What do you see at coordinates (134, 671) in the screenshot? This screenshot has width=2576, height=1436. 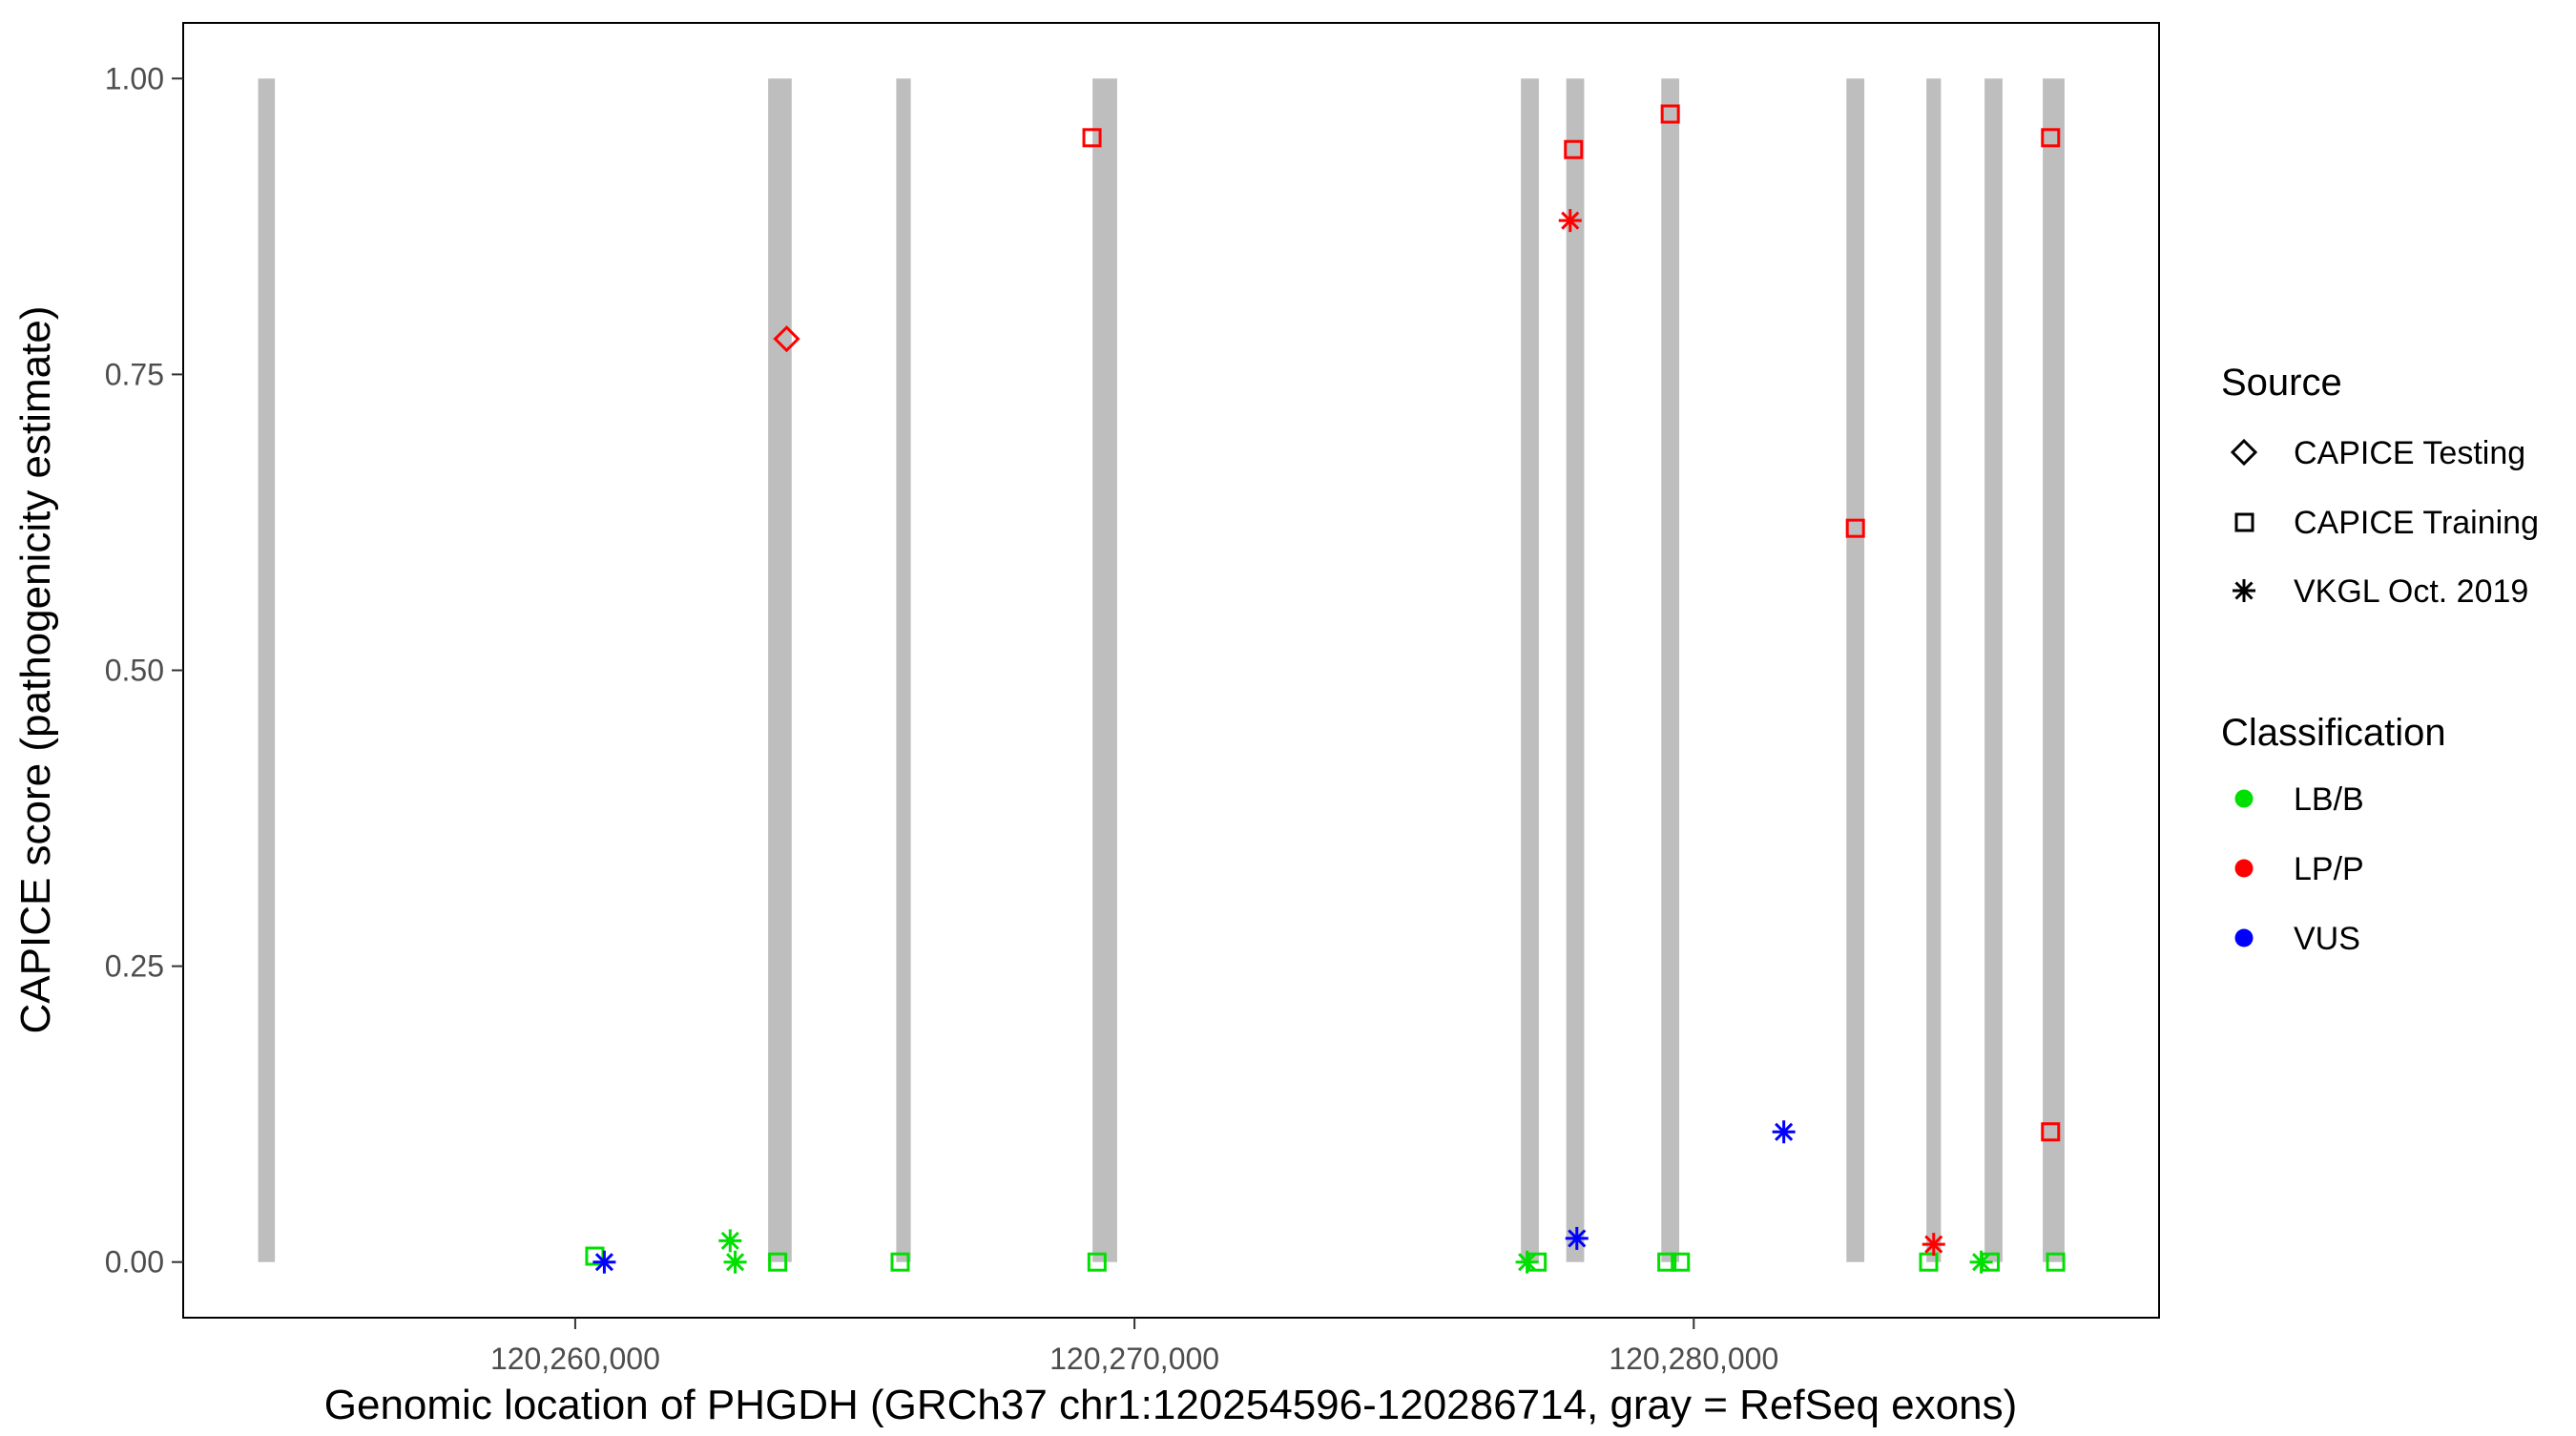 I see `y-axis-tick-label: 0.50` at bounding box center [134, 671].